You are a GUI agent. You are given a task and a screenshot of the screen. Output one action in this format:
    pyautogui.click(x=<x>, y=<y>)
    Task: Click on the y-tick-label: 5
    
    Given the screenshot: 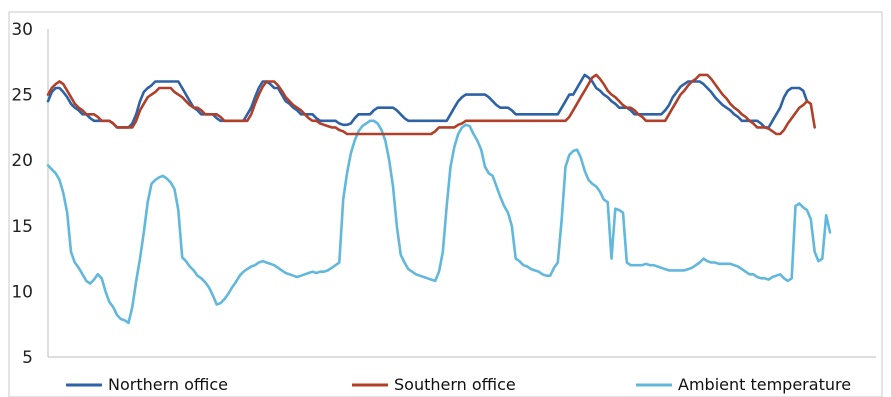 What is the action you would take?
    pyautogui.click(x=27, y=358)
    